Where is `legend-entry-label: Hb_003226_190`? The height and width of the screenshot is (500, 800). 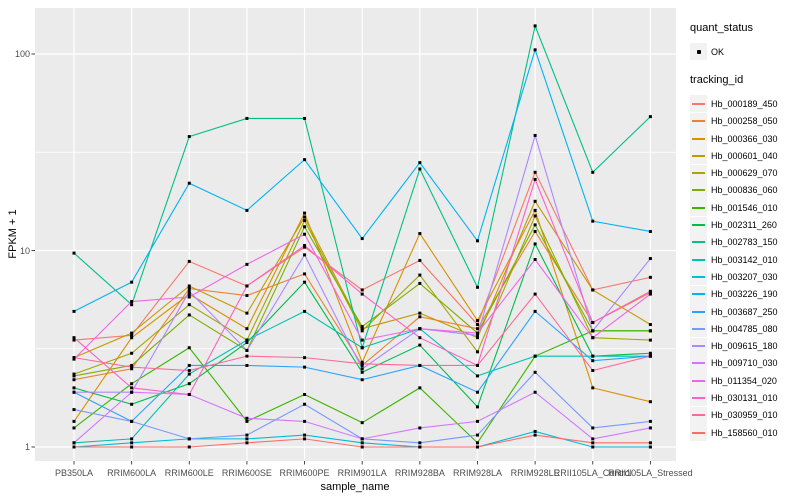 legend-entry-label: Hb_003226_190 is located at coordinates (744, 294).